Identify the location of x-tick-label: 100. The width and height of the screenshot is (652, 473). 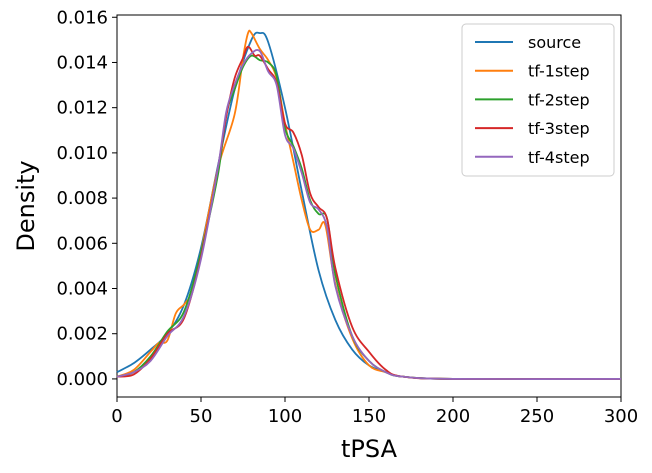
(285, 416).